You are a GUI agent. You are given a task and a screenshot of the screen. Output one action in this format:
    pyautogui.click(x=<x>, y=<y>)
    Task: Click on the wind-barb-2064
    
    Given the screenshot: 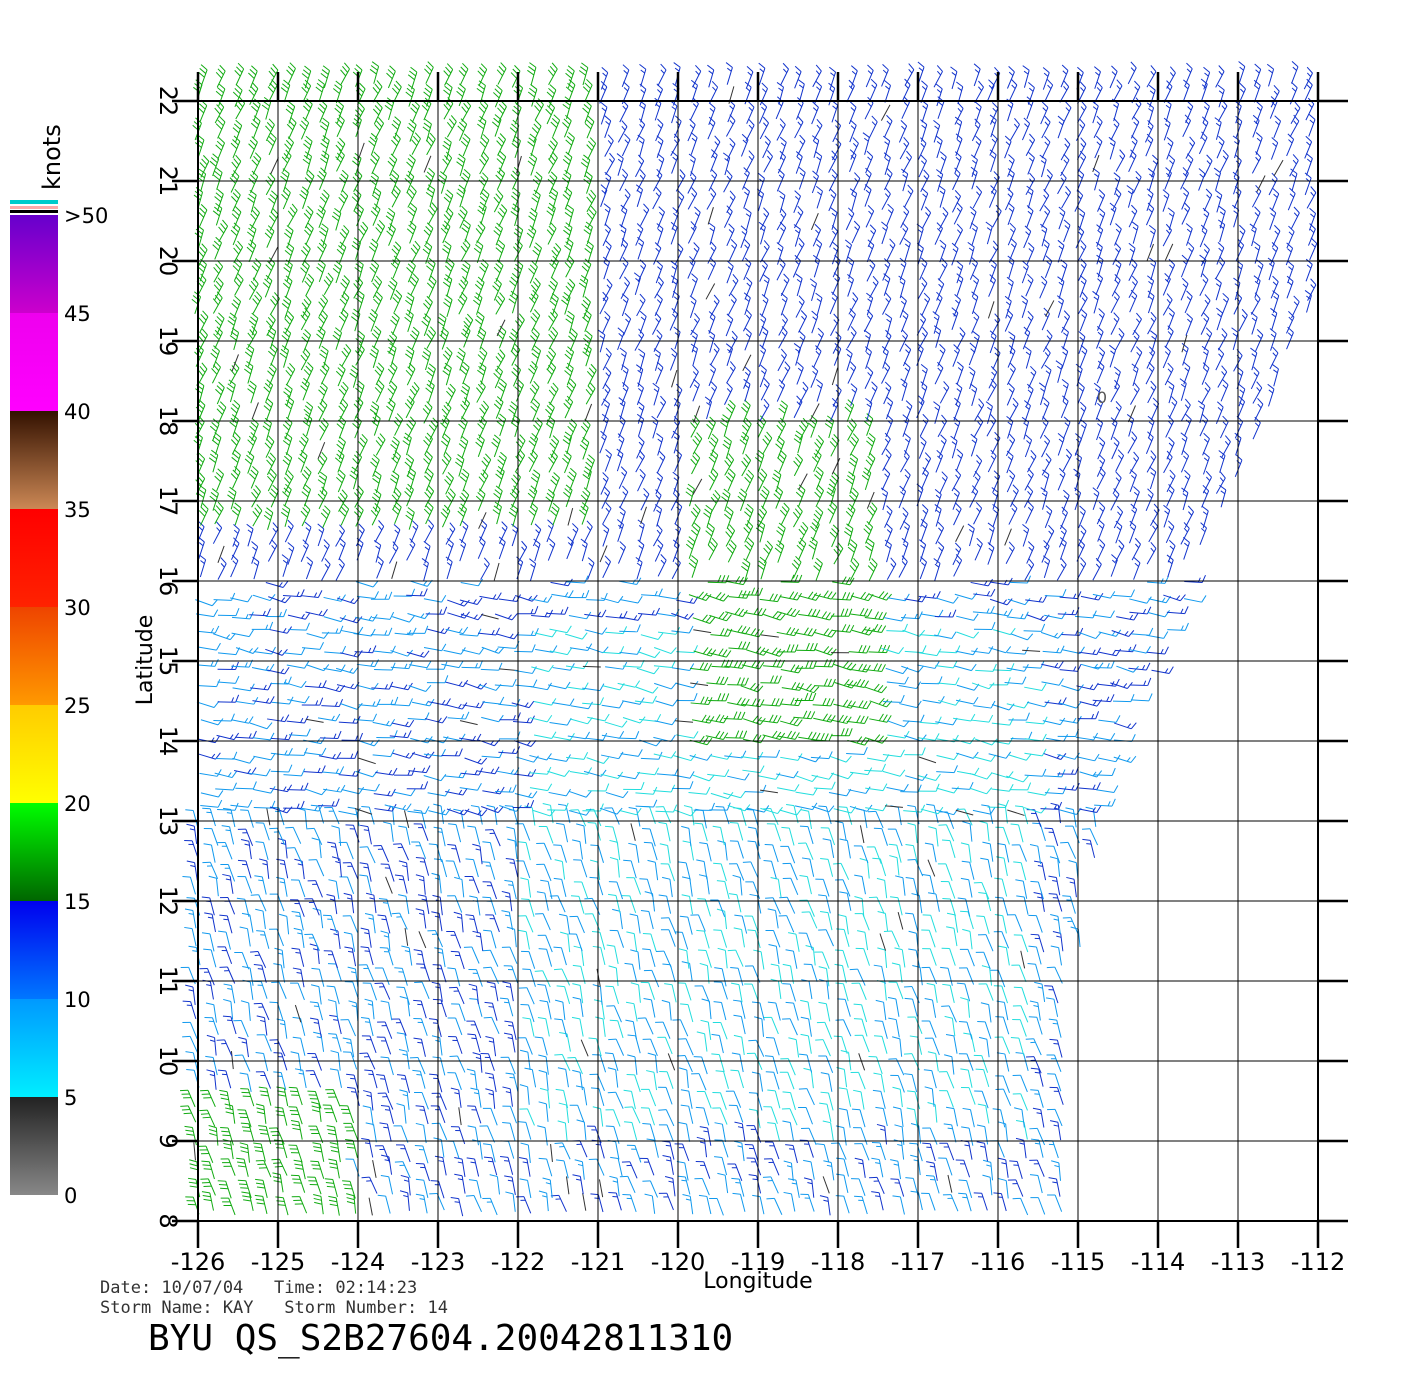 What is the action you would take?
    pyautogui.click(x=707, y=516)
    